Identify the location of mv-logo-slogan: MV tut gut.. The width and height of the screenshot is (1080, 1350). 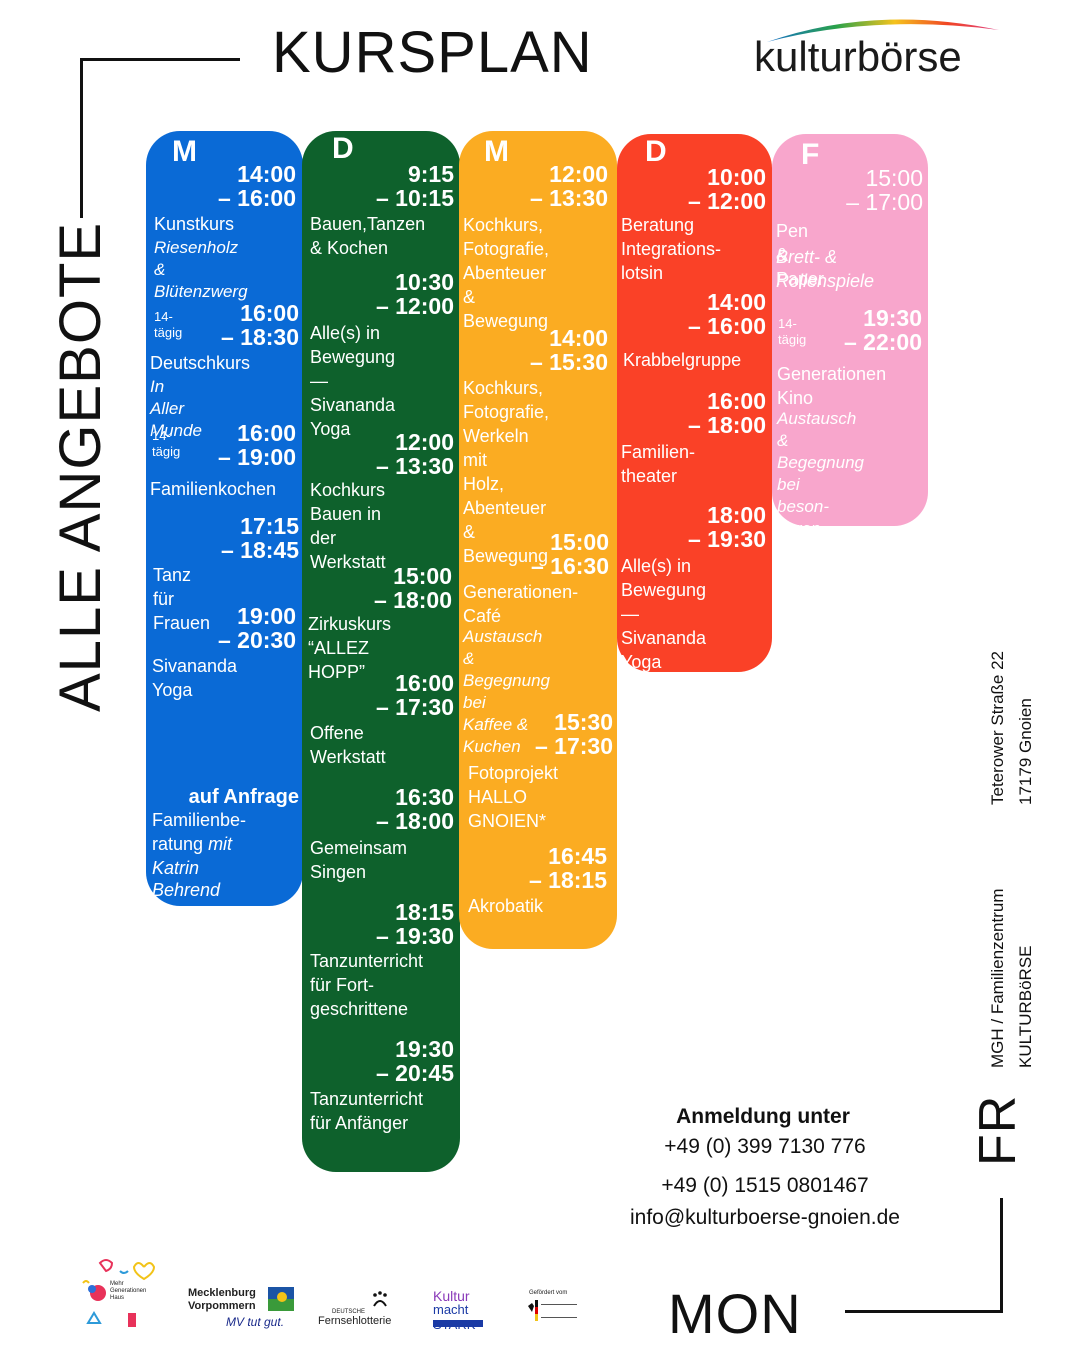
(255, 1322).